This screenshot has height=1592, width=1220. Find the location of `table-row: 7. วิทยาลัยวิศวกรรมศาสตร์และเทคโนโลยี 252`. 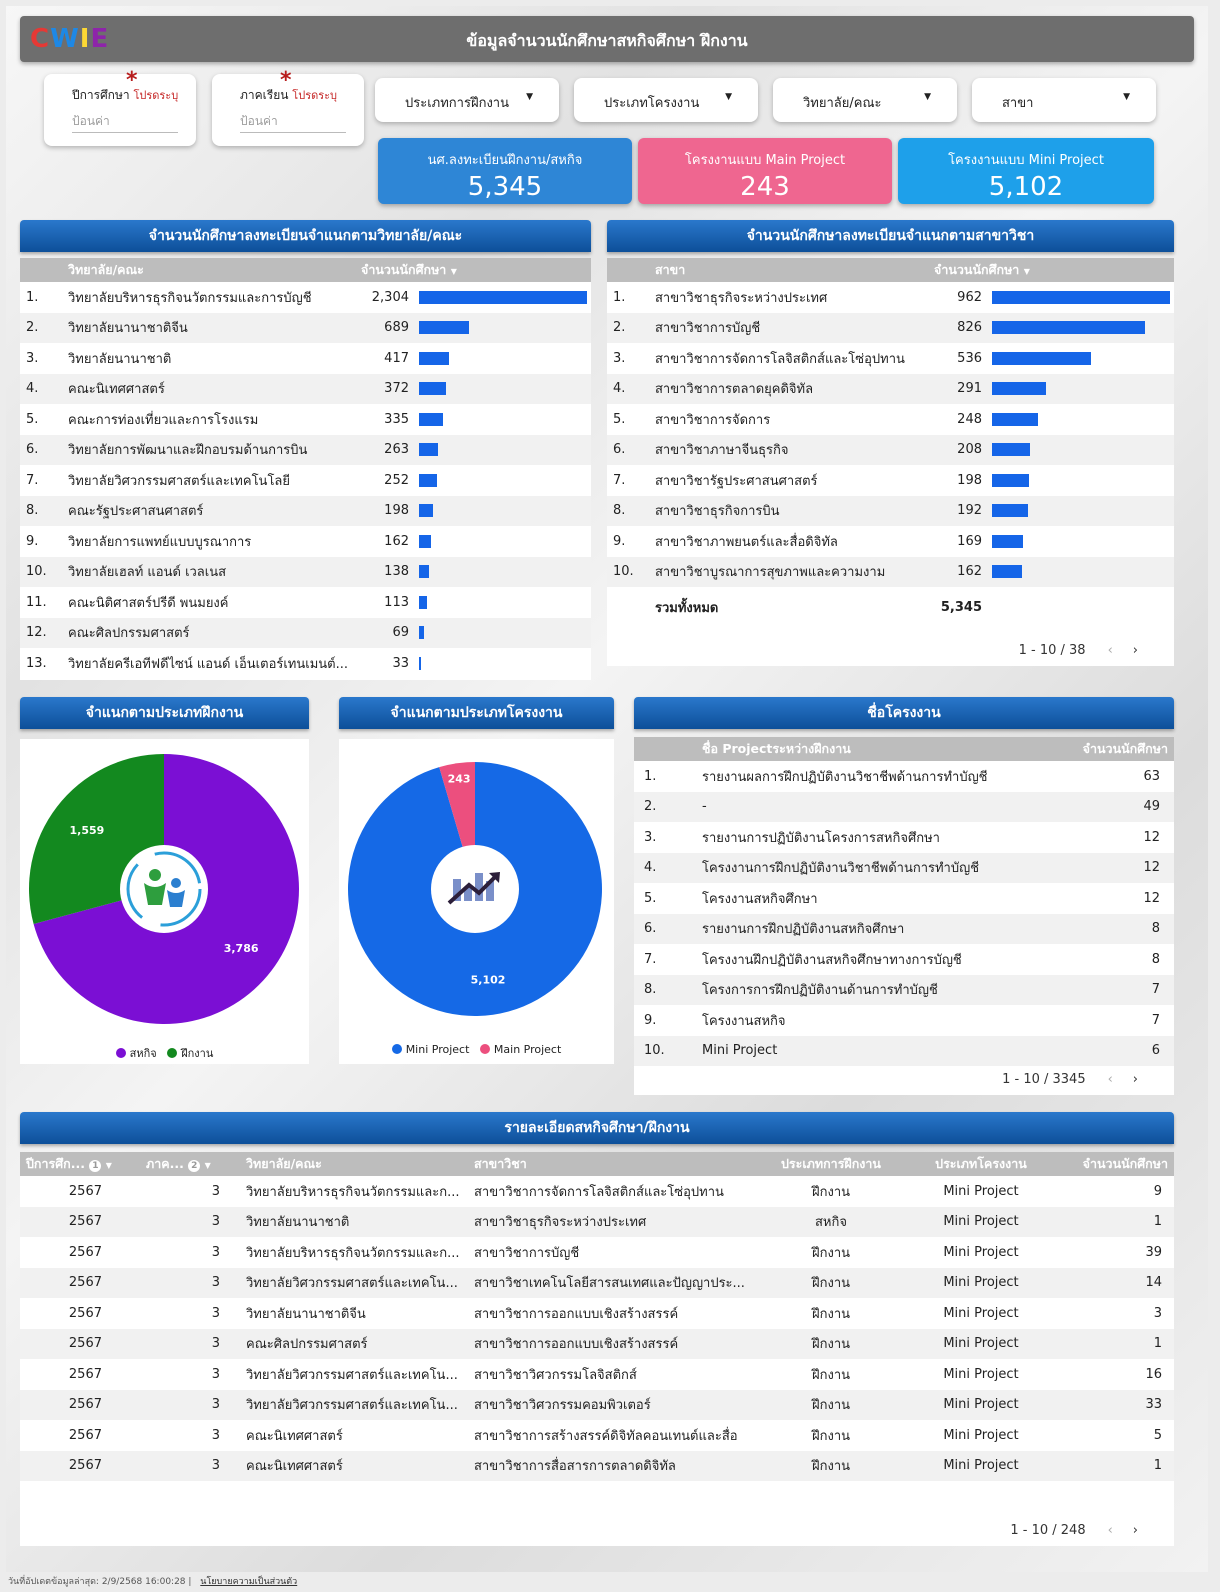

table-row: 7. วิทยาลัยวิศวกรรมศาสตร์และเทคโนโลยี 252 is located at coordinates (305, 480).